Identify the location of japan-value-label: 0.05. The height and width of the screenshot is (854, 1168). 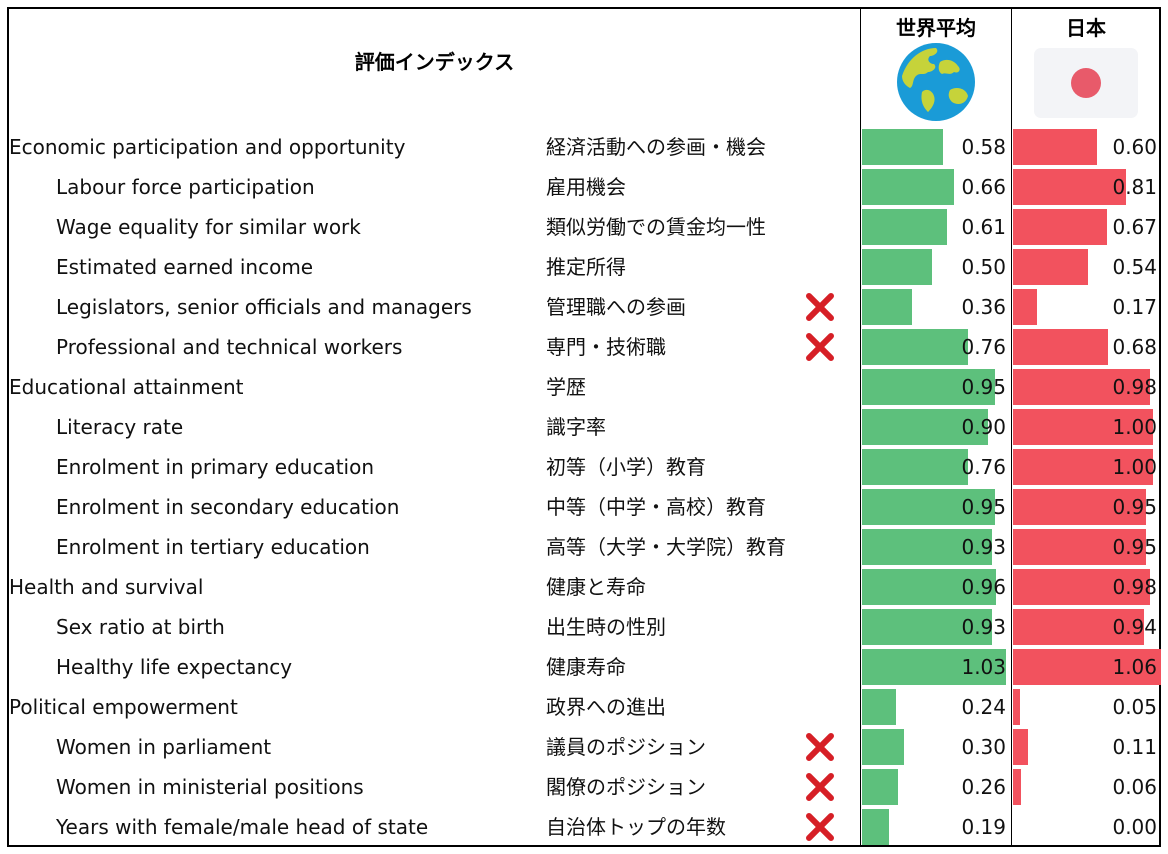
(1134, 707).